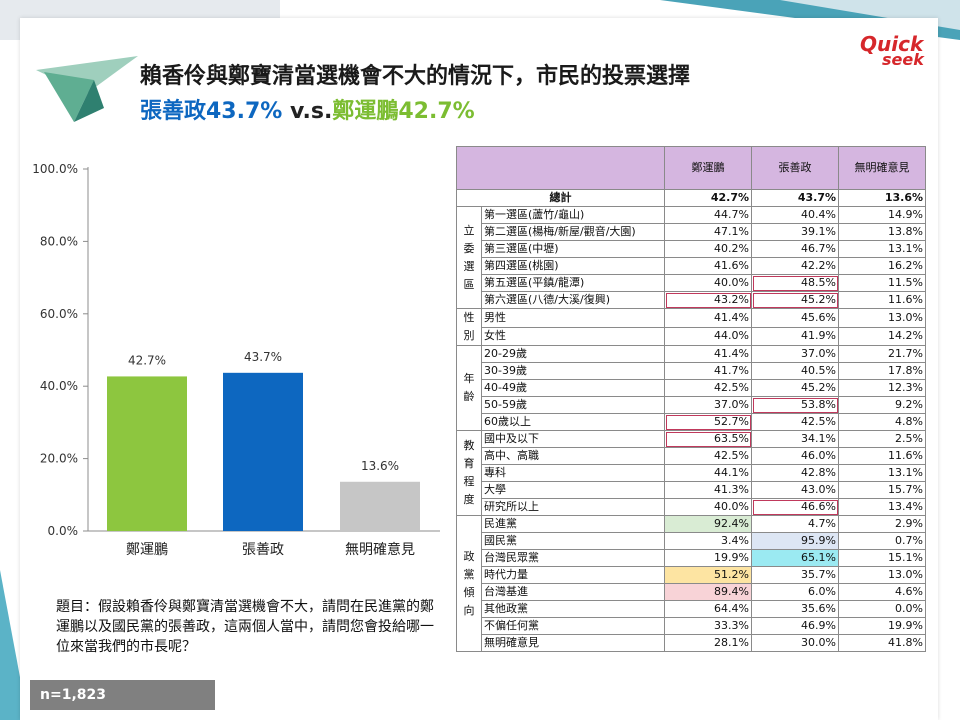 The height and width of the screenshot is (720, 960). Describe the element at coordinates (708, 215) in the screenshot. I see `table-cell: 44.7%` at that location.